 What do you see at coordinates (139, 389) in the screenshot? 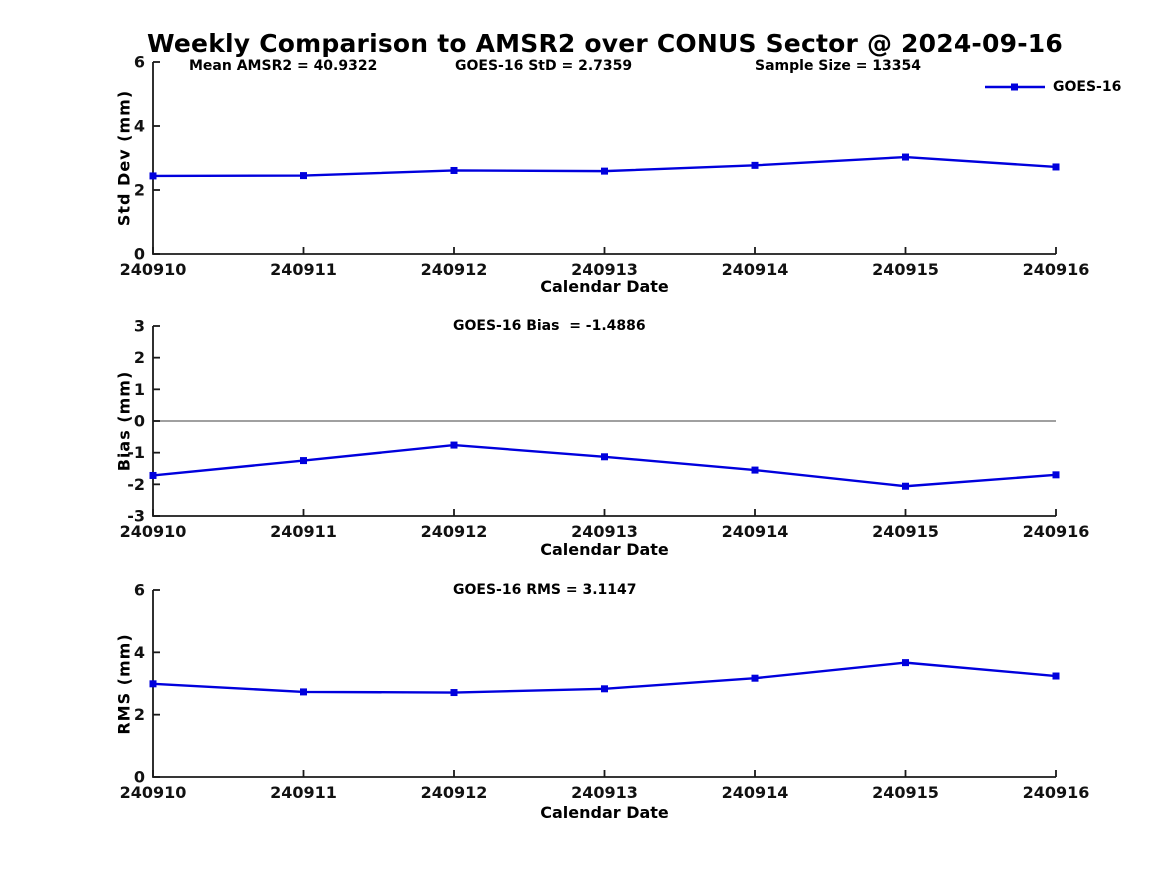
I see `y-tick-label: 1` at bounding box center [139, 389].